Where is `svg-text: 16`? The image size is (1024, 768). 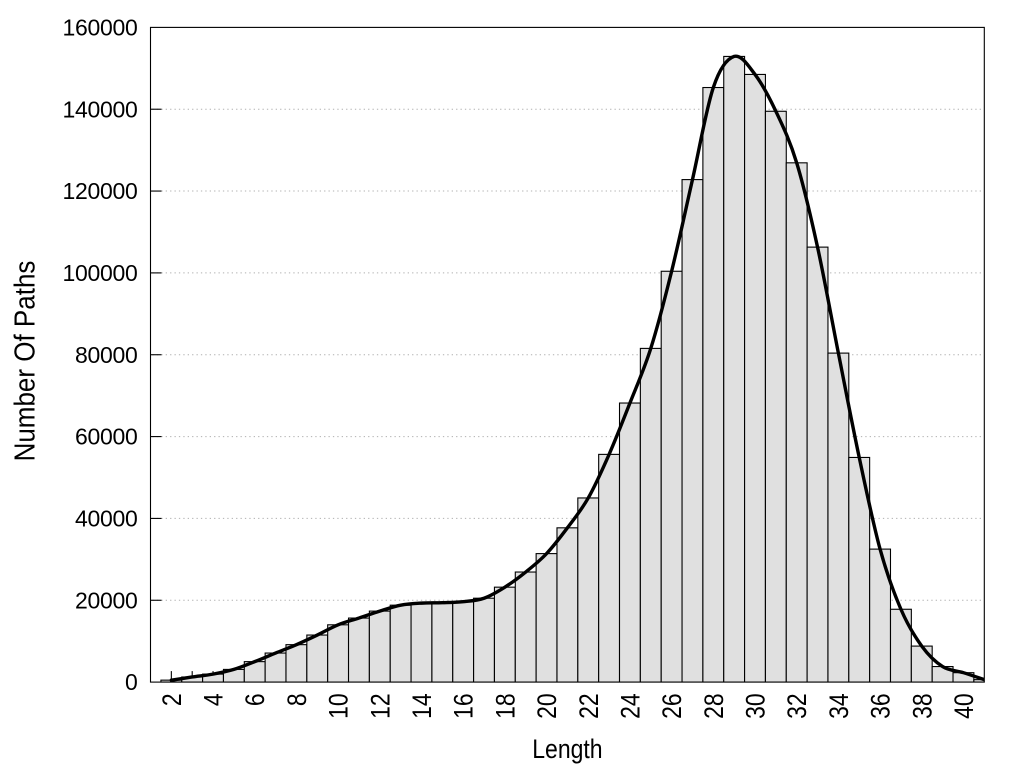 svg-text: 16 is located at coordinates (464, 706).